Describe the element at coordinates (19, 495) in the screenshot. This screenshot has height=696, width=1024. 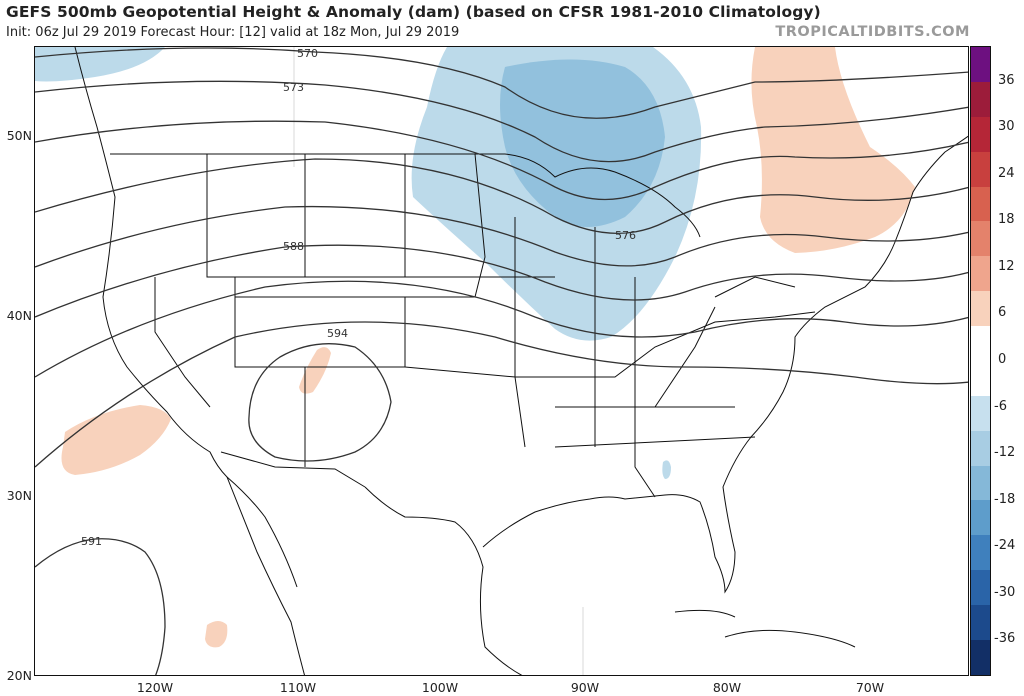
I see `lat-label-30n: 30N` at that location.